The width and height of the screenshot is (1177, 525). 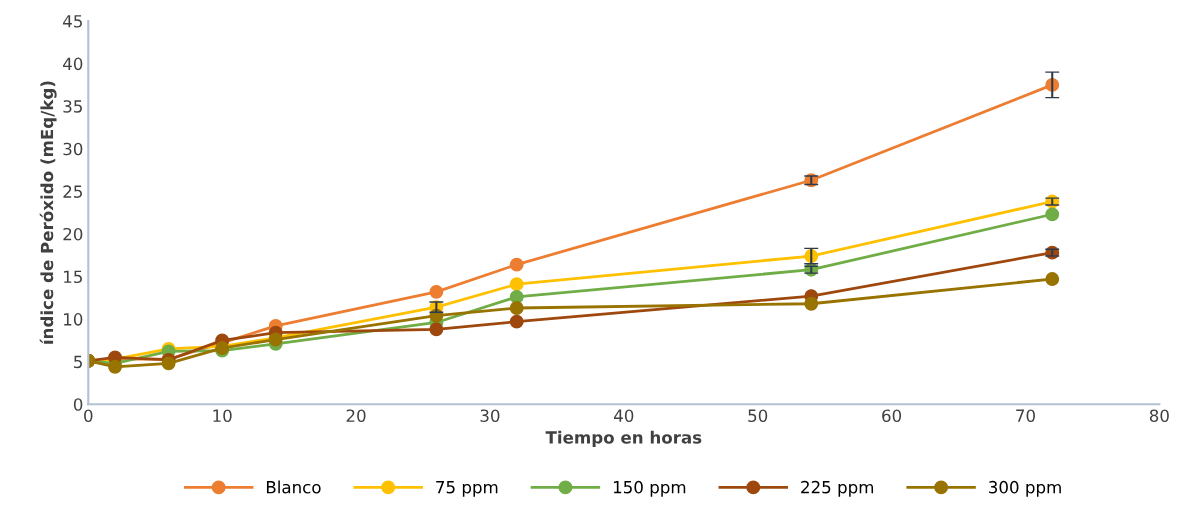 What do you see at coordinates (1025, 488) in the screenshot?
I see `legend-label: 300 ppm` at bounding box center [1025, 488].